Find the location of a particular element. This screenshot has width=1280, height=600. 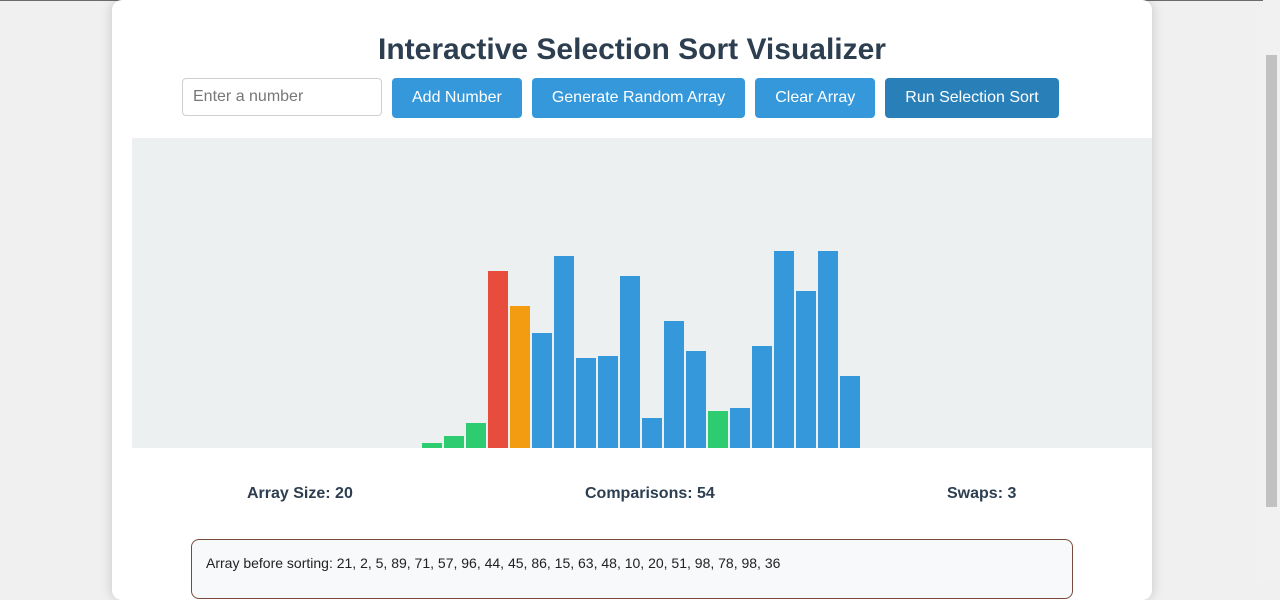

swaps-stat: Swaps: 3 is located at coordinates (982, 493).